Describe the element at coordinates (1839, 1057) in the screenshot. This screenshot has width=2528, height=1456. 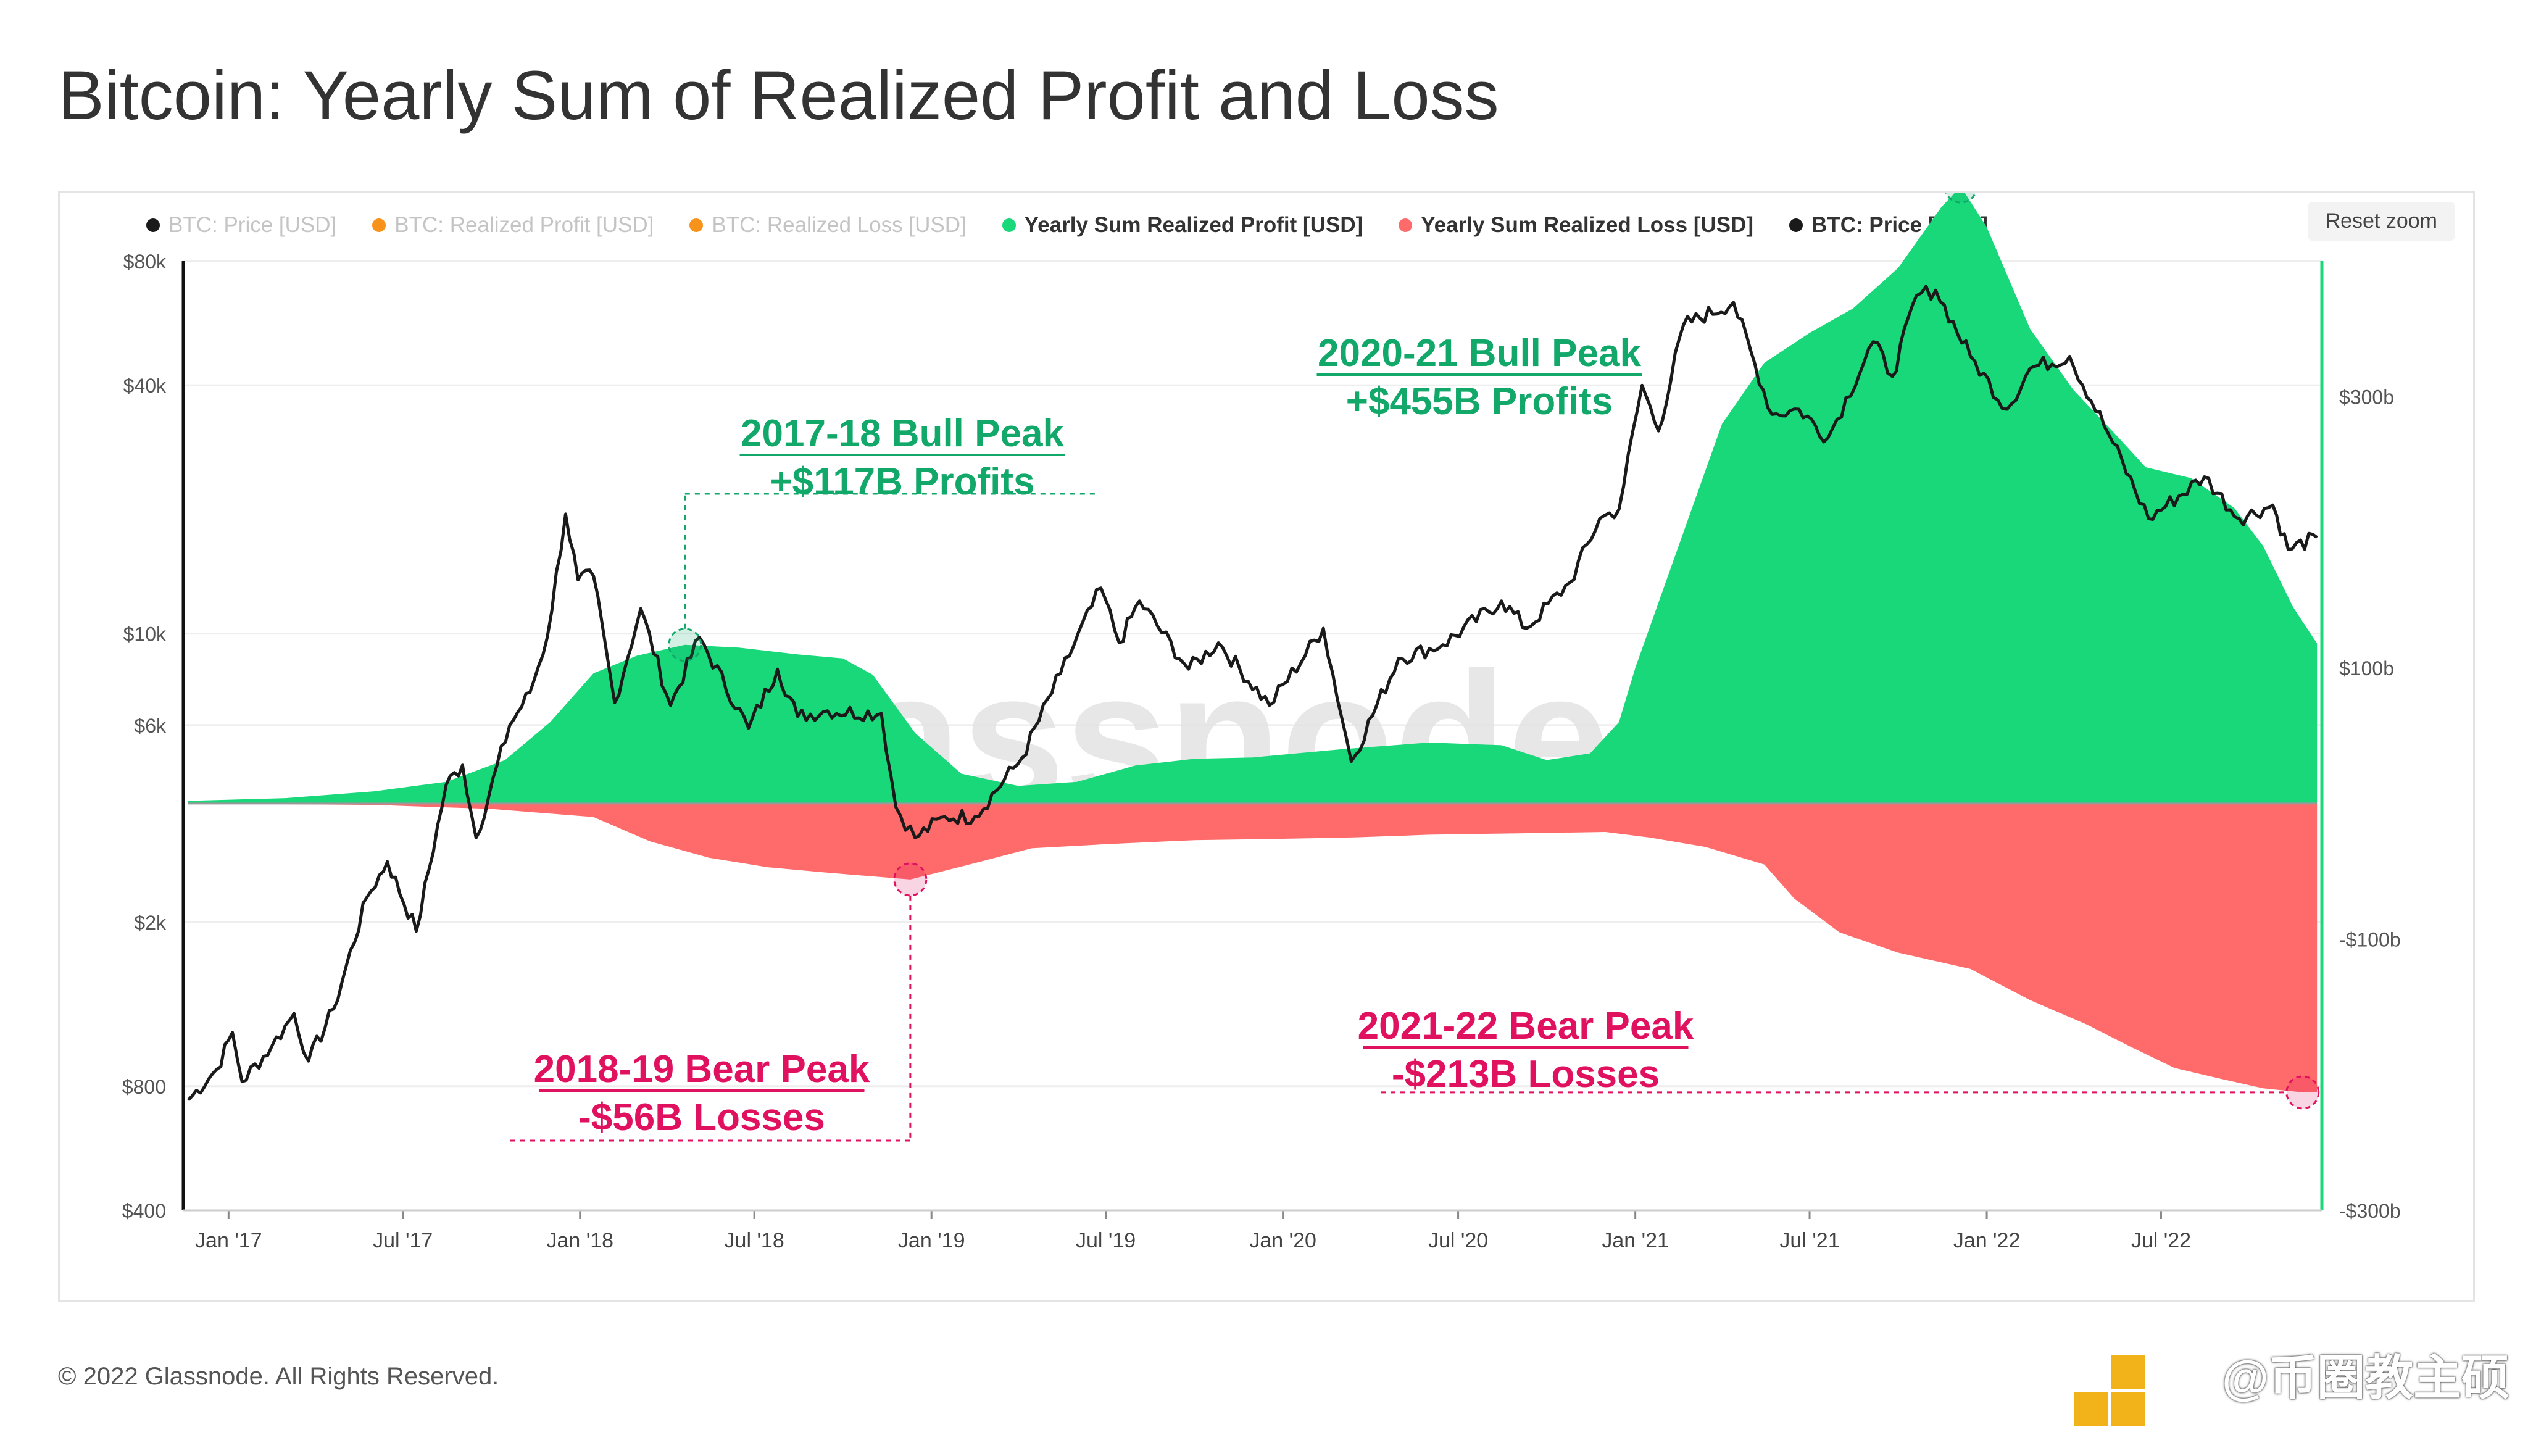
I see `annotation-bear-peak: 2021-22 Bear Peak -$213B Losses` at that location.